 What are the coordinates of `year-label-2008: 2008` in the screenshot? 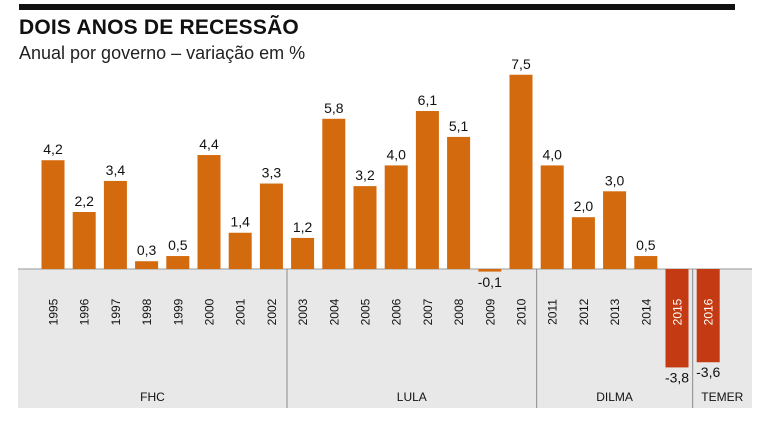 It's located at (459, 311).